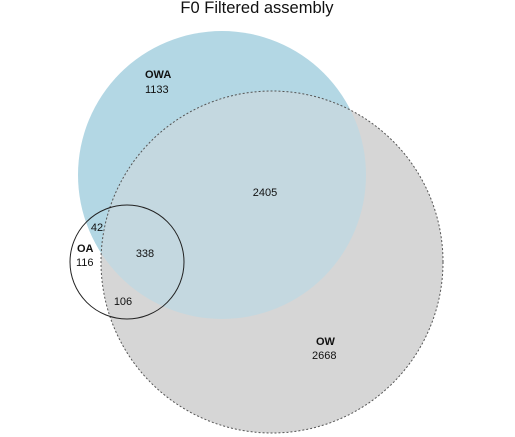 This screenshot has width=515, height=437. I want to click on owa-label: OWA, so click(158, 75).